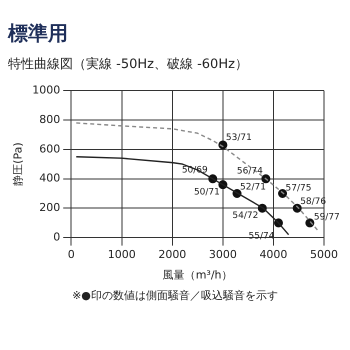 The width and height of the screenshot is (350, 350). Describe the element at coordinates (71, 255) in the screenshot. I see `x-tick-label: 0` at that location.